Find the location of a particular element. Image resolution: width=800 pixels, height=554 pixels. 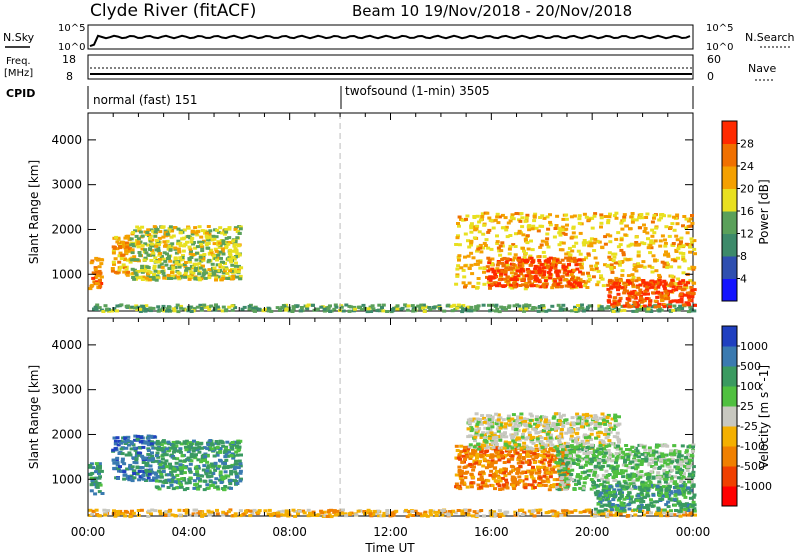

freq-frame is located at coordinates (390, 67).